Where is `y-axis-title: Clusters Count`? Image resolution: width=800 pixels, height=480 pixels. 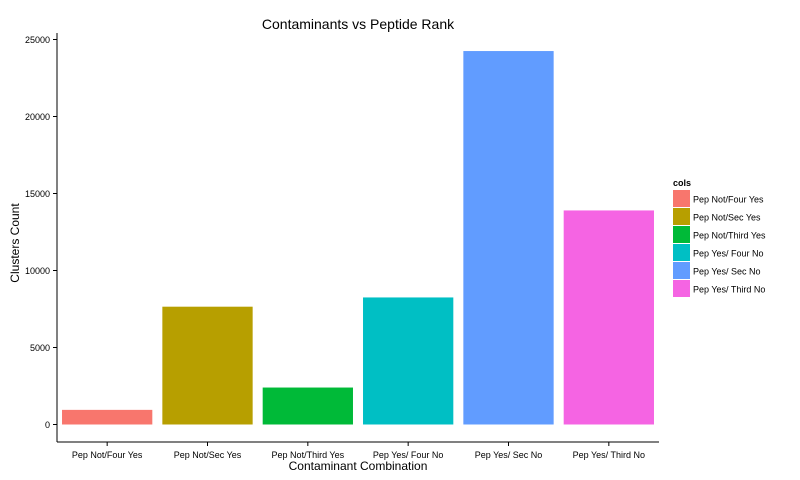 y-axis-title: Clusters Count is located at coordinates (15, 243).